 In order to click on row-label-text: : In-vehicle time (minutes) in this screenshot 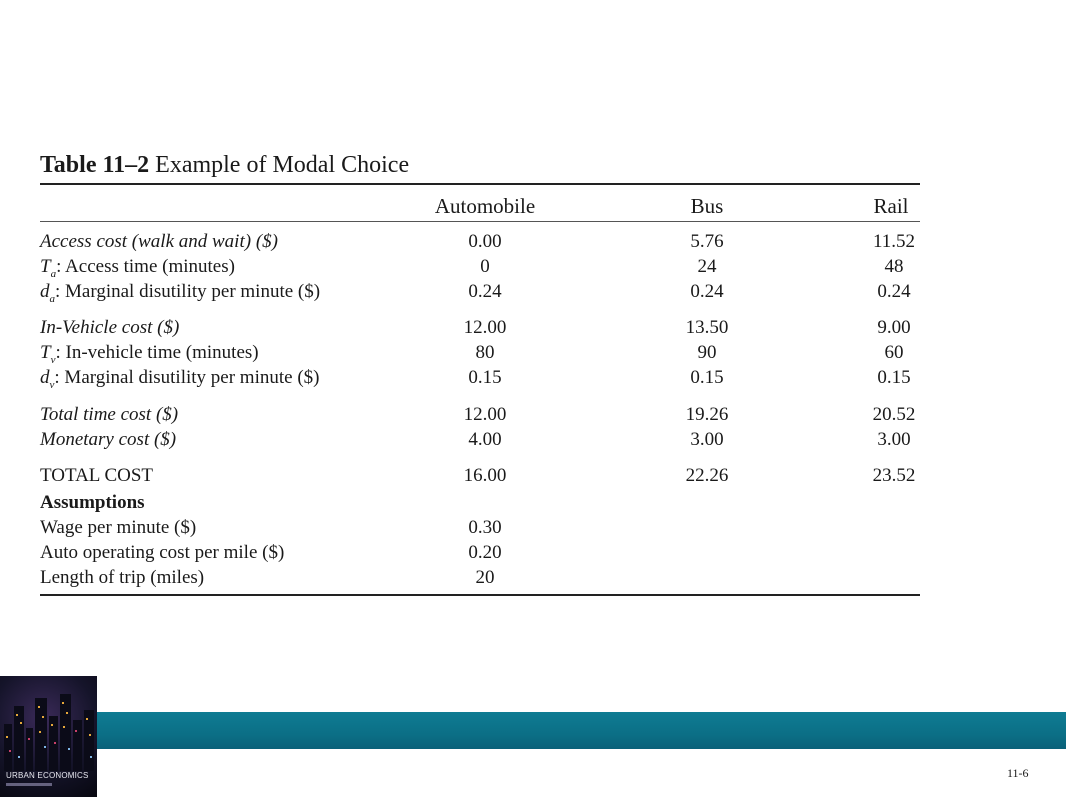, I will do `click(157, 352)`.